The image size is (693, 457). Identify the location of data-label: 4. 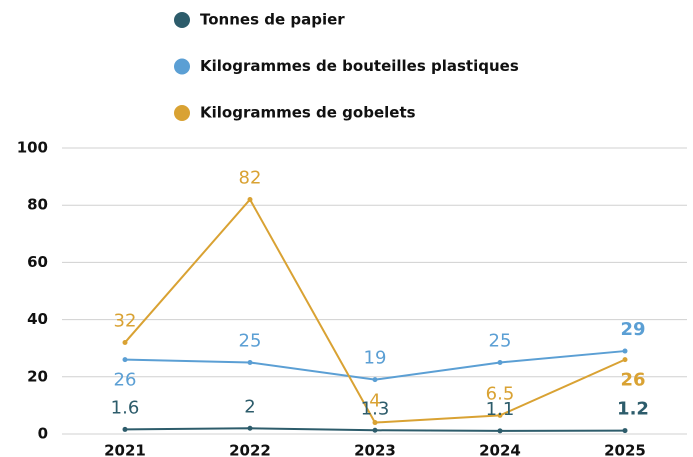
(374, 401).